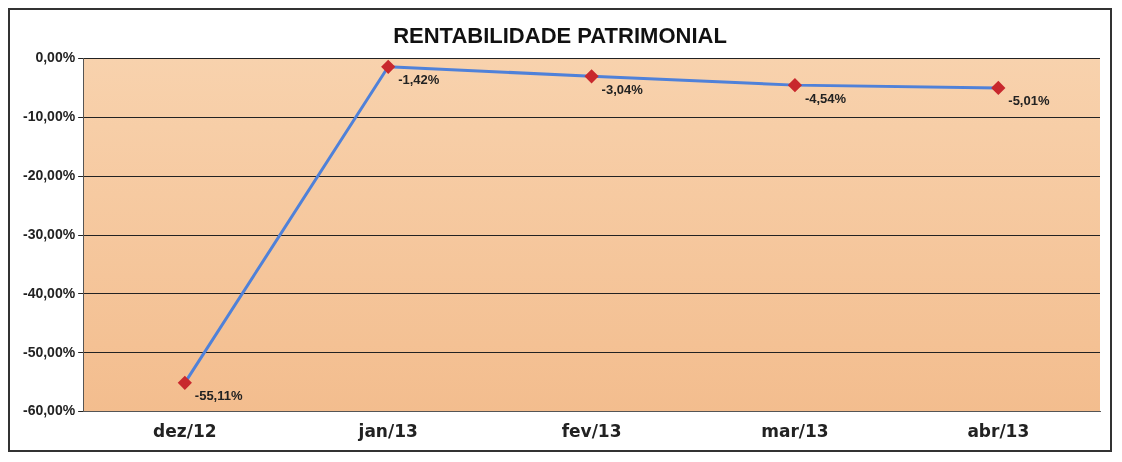 This screenshot has height=462, width=1122. What do you see at coordinates (622, 89) in the screenshot?
I see `data-label: -3,04%` at bounding box center [622, 89].